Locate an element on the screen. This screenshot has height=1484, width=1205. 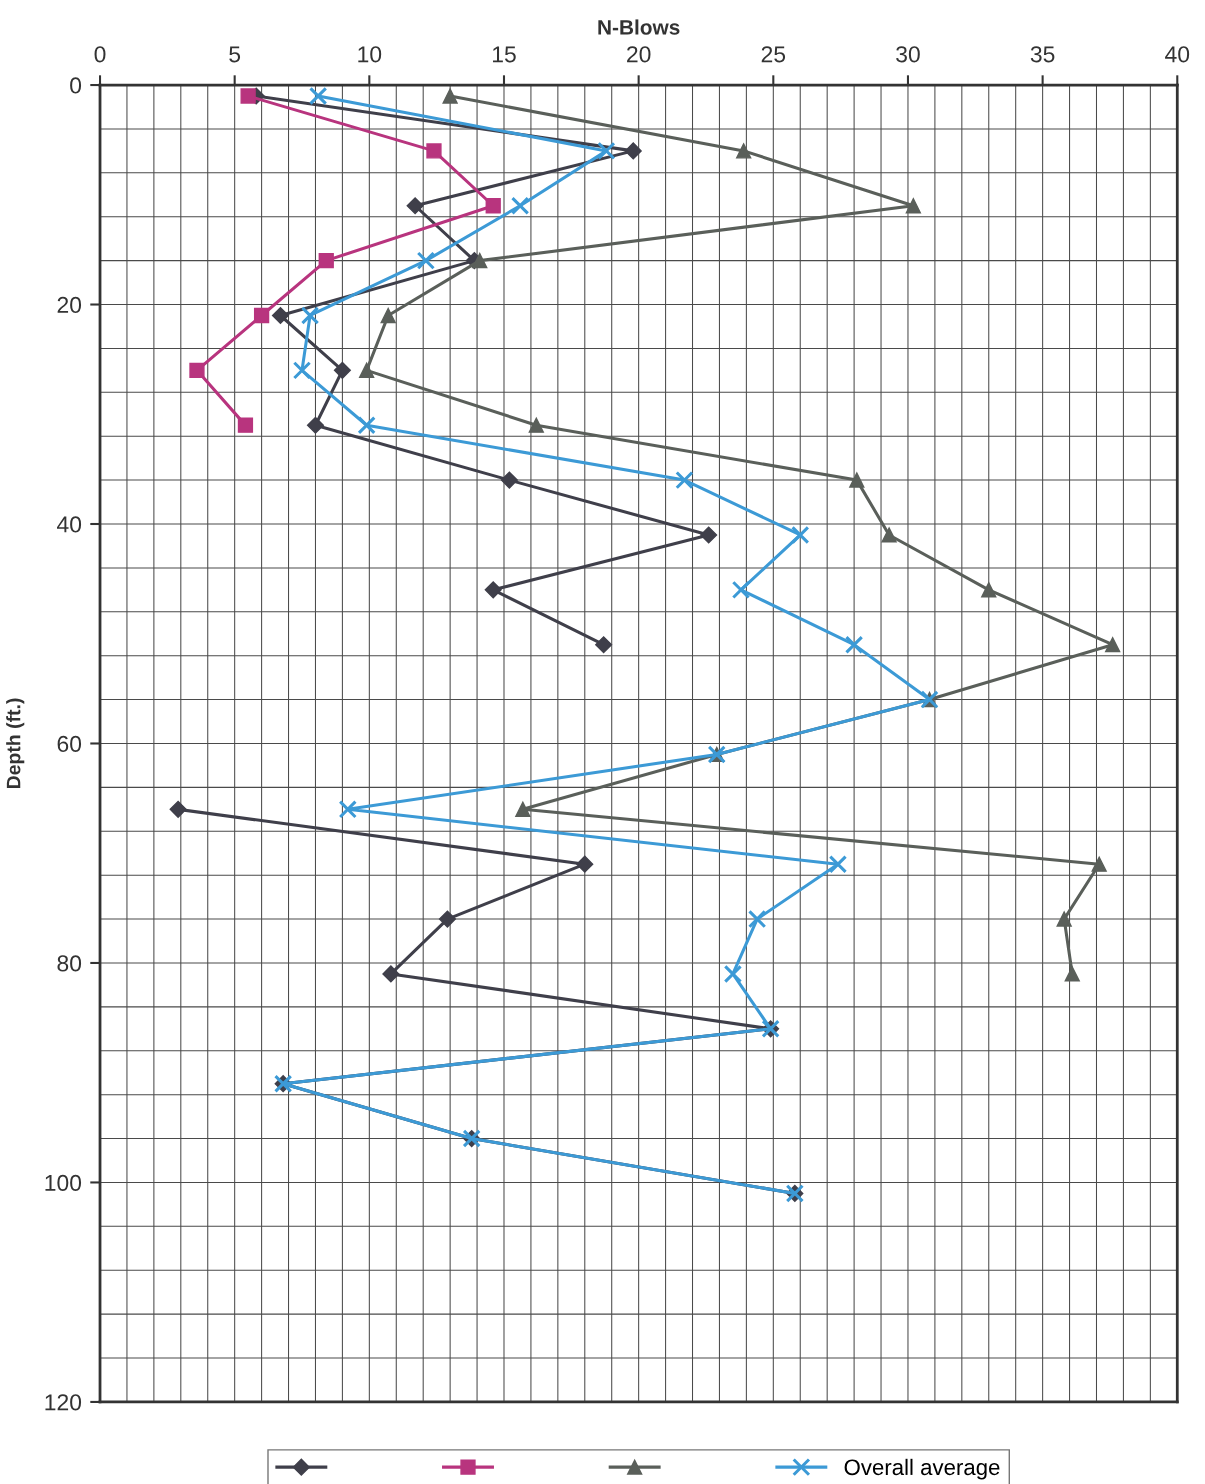
y-tick-label: 20 is located at coordinates (69, 305).